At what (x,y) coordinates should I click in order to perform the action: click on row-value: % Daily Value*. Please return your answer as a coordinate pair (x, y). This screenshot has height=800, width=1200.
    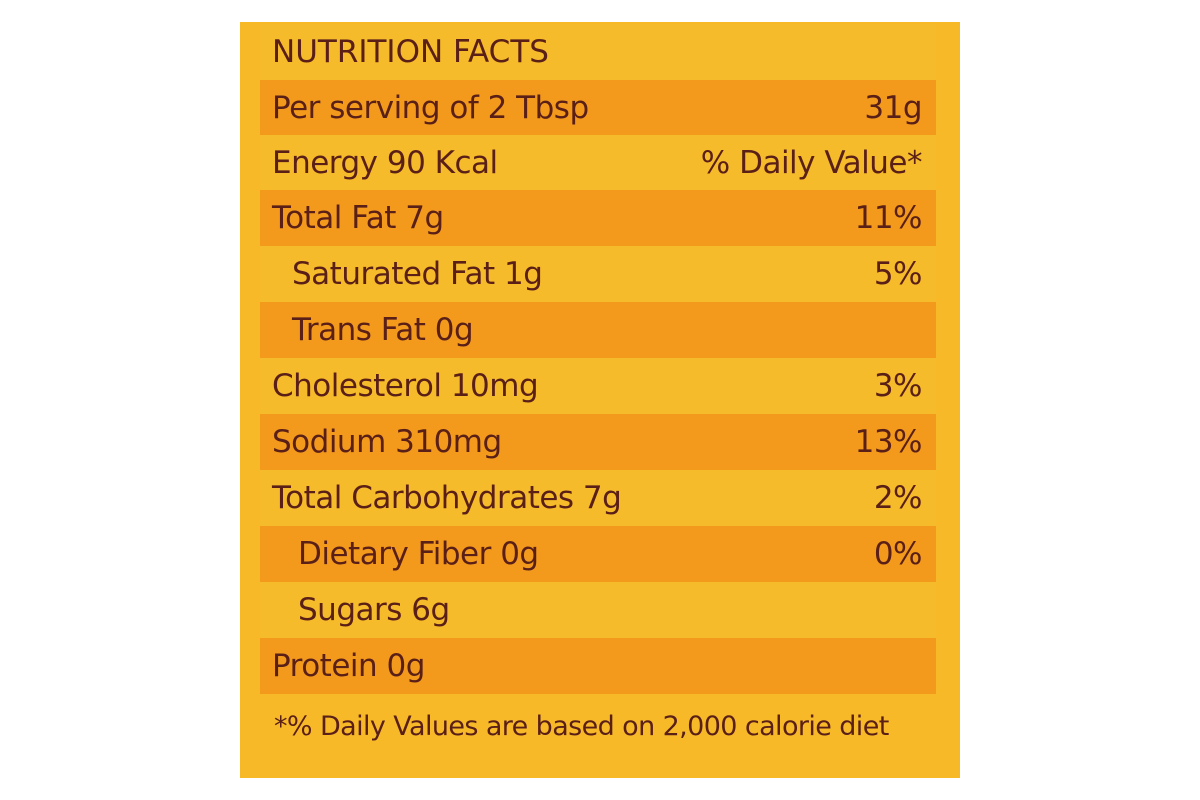
    Looking at the image, I should click on (811, 163).